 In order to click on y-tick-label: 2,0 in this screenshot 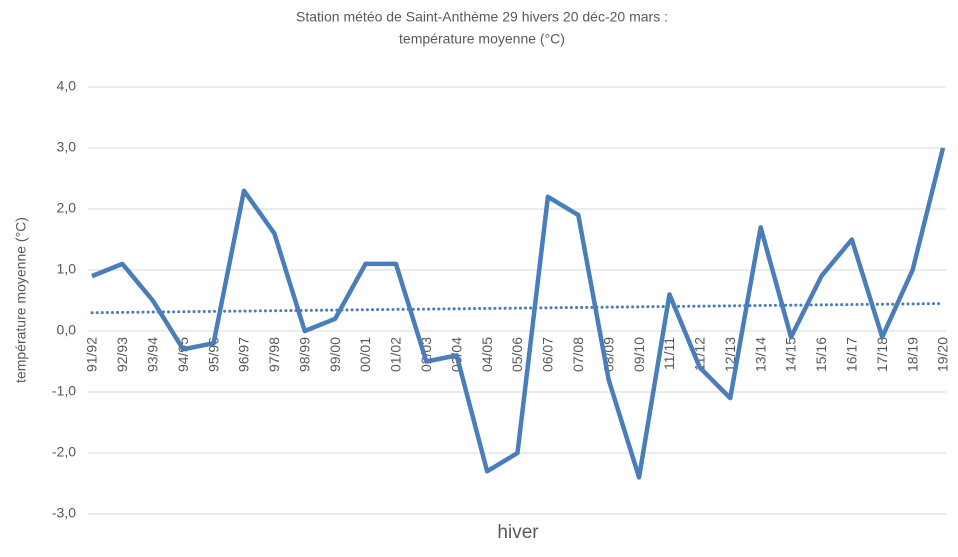, I will do `click(67, 208)`.